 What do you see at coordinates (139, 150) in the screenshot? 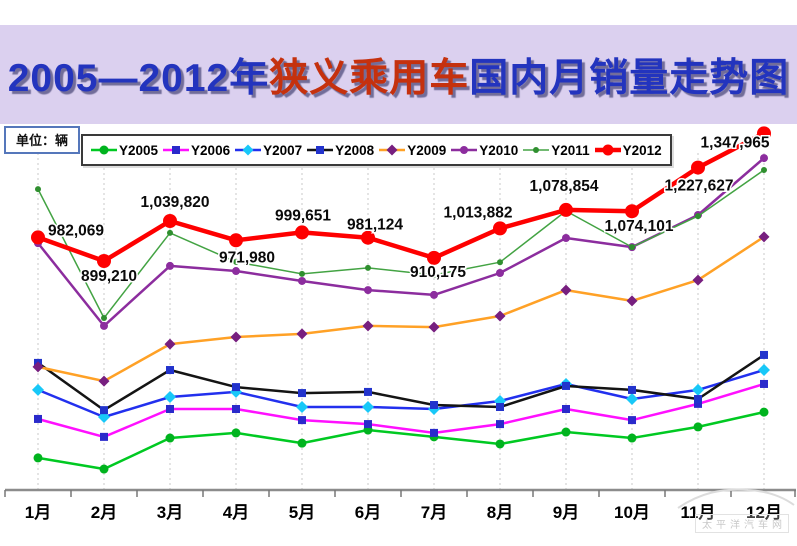
I see `legend-label: Y2005` at bounding box center [139, 150].